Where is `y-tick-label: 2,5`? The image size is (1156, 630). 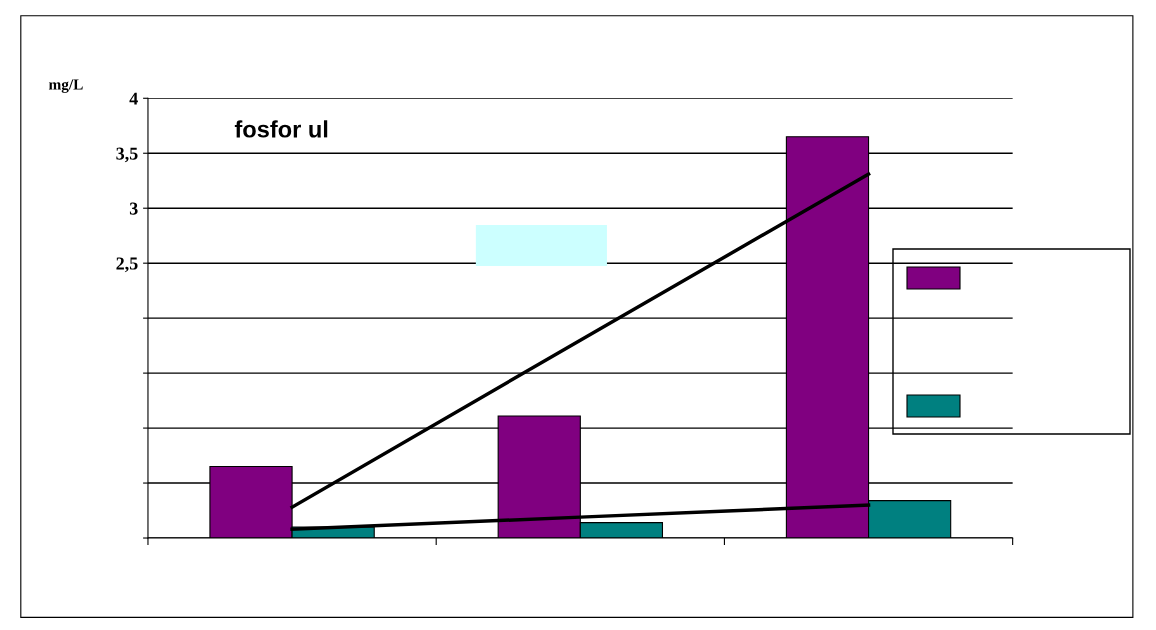 y-tick-label: 2,5 is located at coordinates (127, 265).